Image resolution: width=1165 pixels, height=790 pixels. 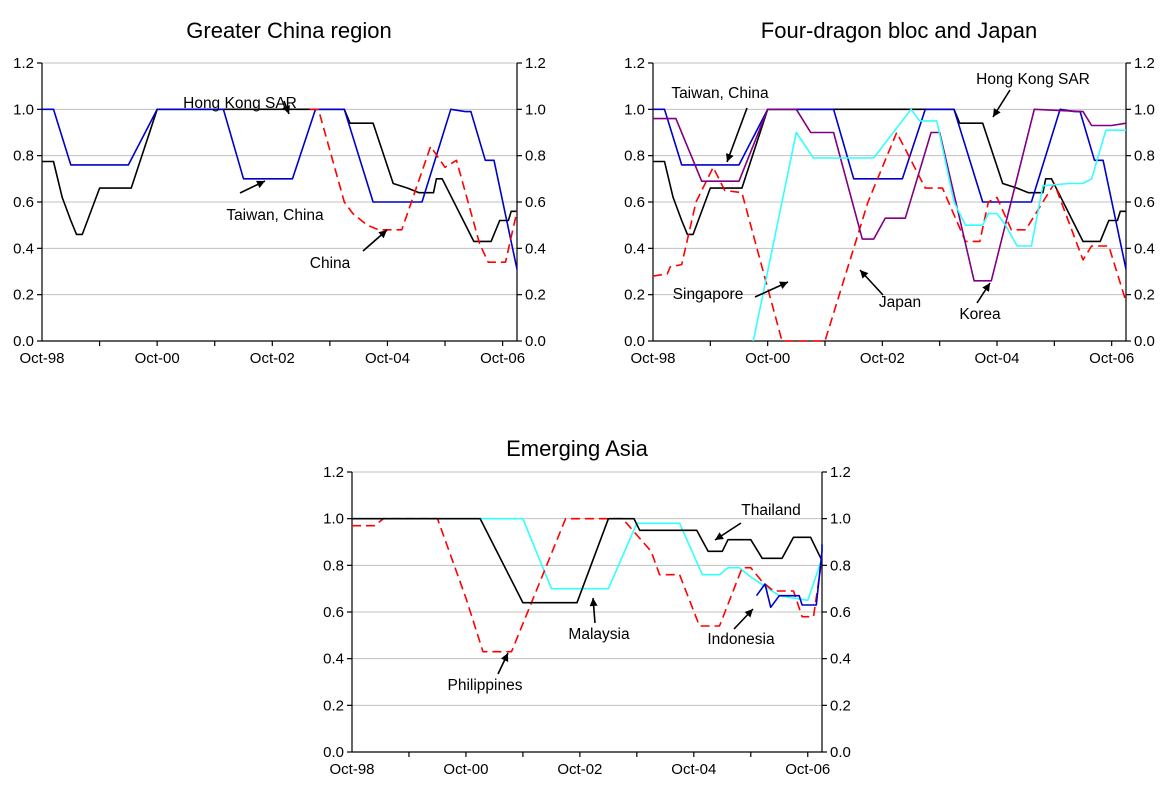 I want to click on chart-title: Greater China region, so click(x=288, y=30).